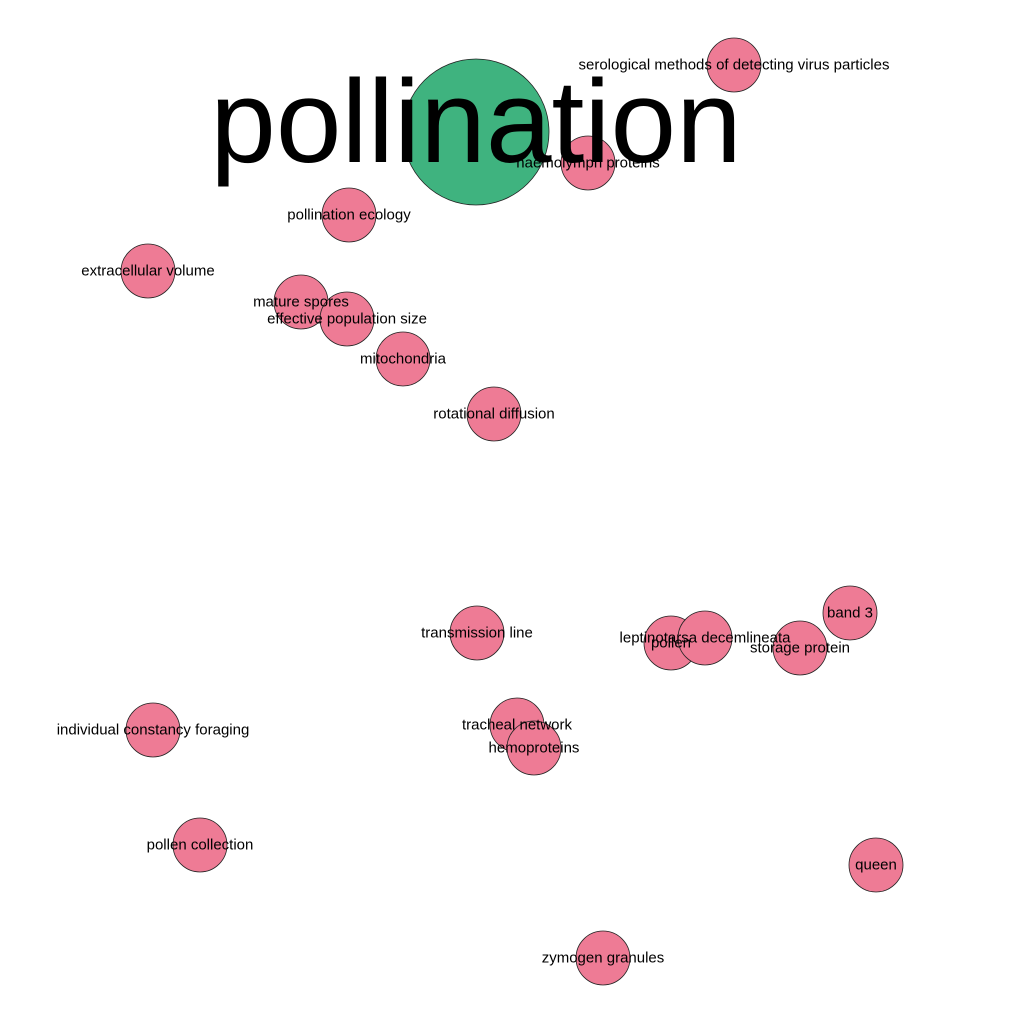 The height and width of the screenshot is (1024, 1024). I want to click on node-label-pollen-collection: pollen collection, so click(200, 845).